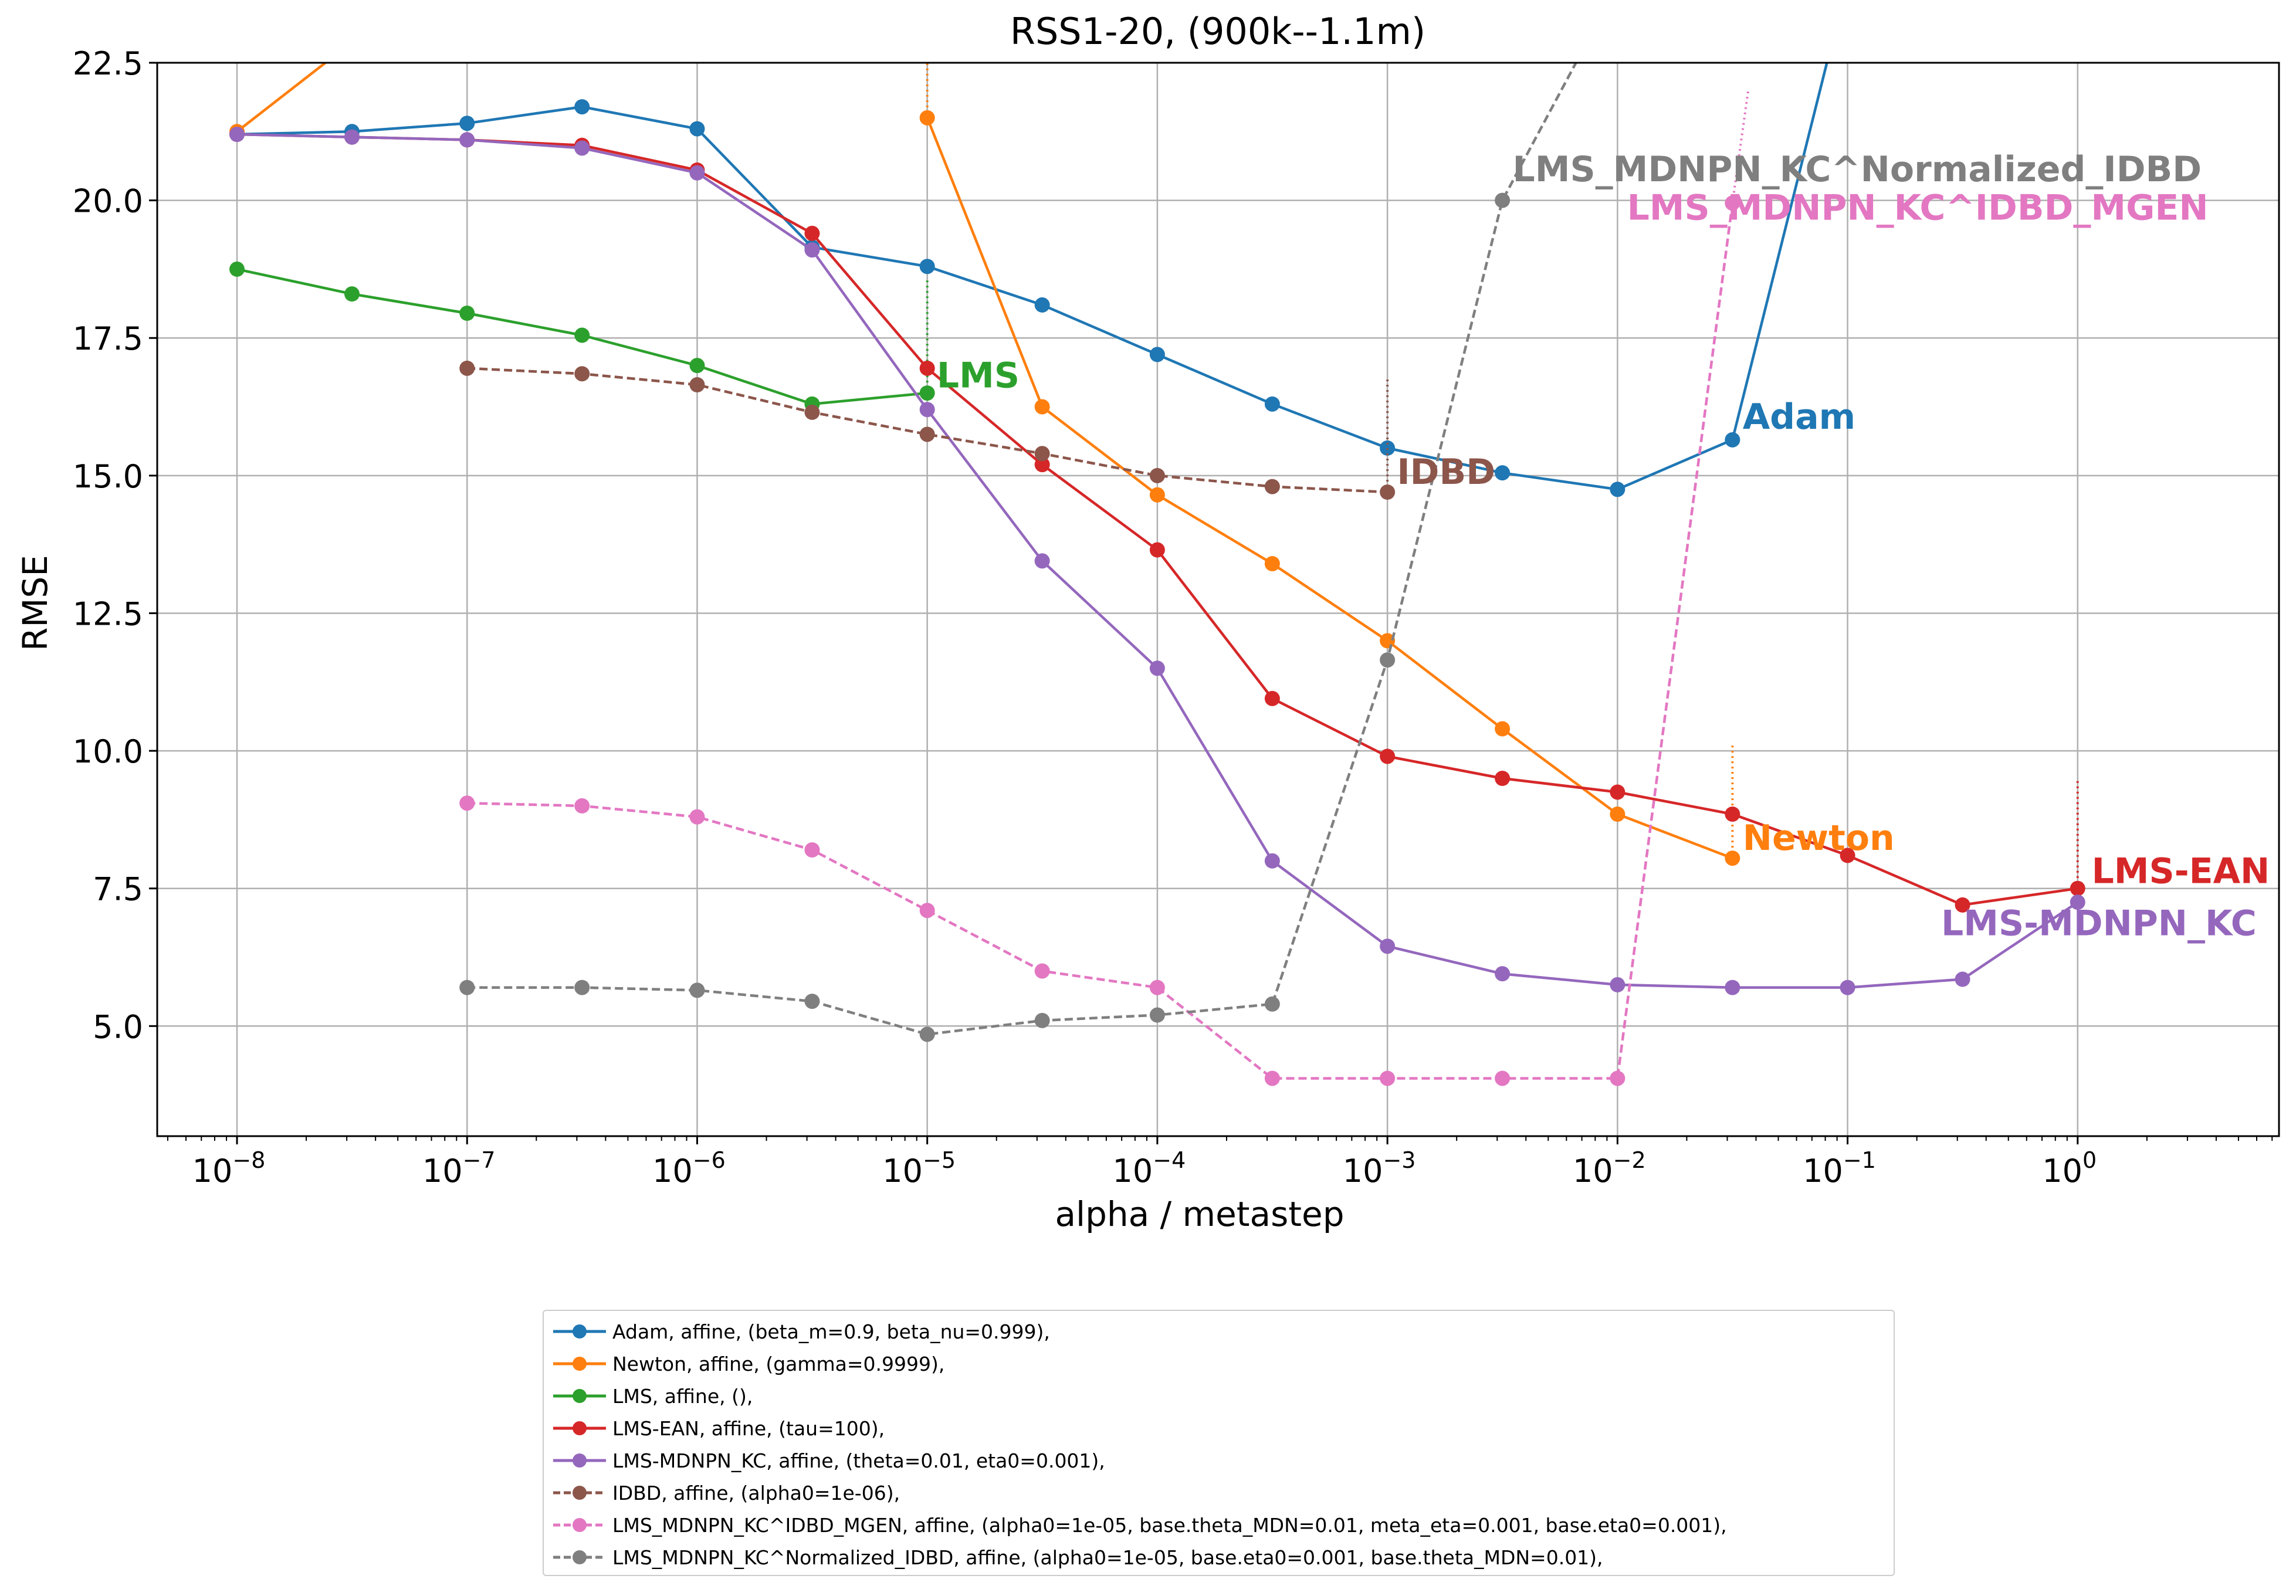  Describe the element at coordinates (108, 201) in the screenshot. I see `y-tick-label: 20.0` at that location.